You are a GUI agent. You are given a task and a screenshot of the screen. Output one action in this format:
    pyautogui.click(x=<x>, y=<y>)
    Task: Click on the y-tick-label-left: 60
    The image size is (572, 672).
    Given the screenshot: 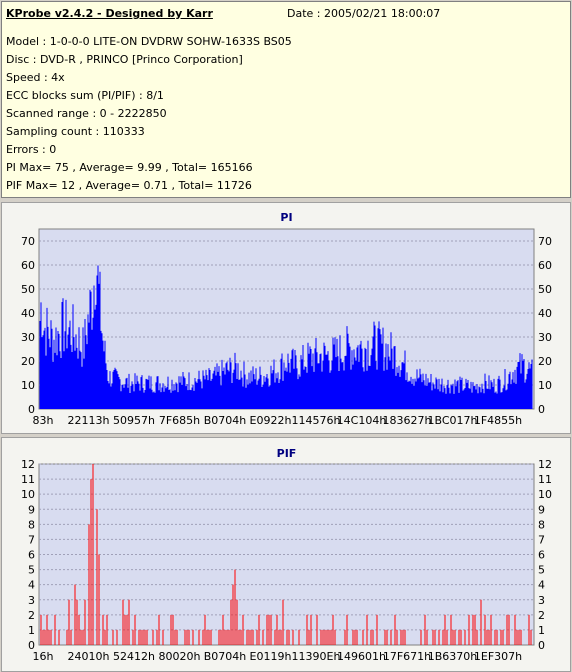 What is the action you would take?
    pyautogui.click(x=28, y=265)
    